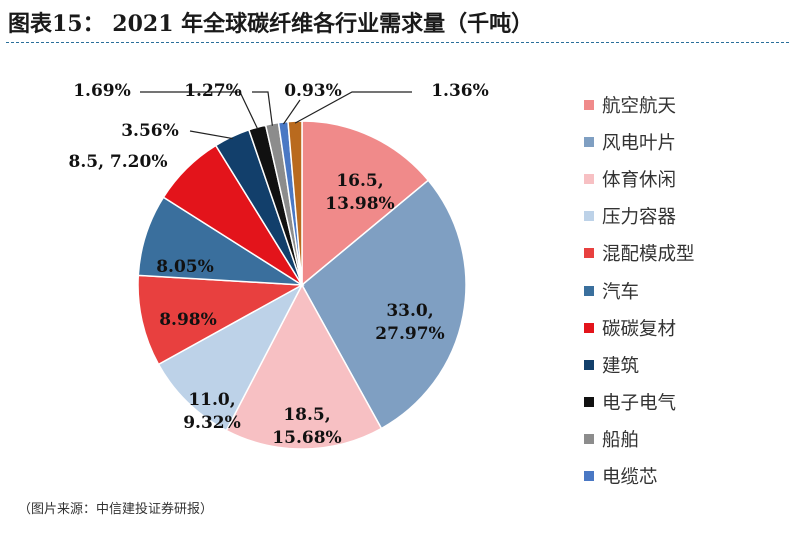 The width and height of the screenshot is (795, 543). Describe the element at coordinates (397, 42) in the screenshot. I see `title-divider` at that location.